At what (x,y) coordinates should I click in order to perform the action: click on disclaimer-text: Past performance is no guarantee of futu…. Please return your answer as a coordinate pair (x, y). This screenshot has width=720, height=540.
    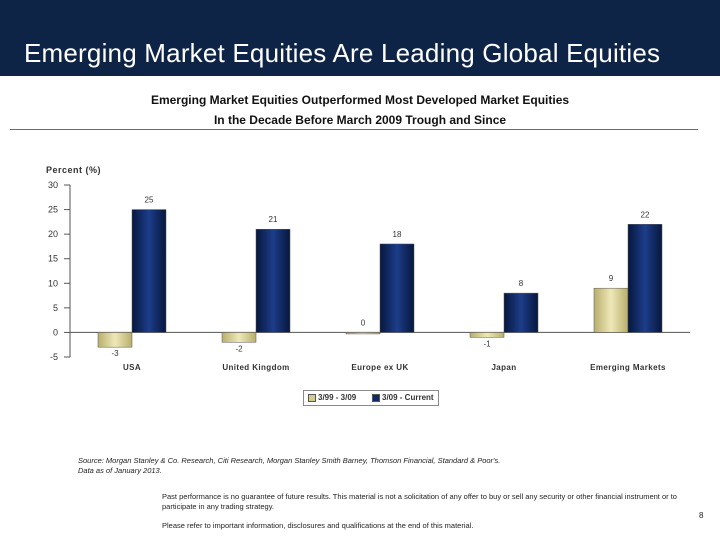
    Looking at the image, I should click on (419, 501).